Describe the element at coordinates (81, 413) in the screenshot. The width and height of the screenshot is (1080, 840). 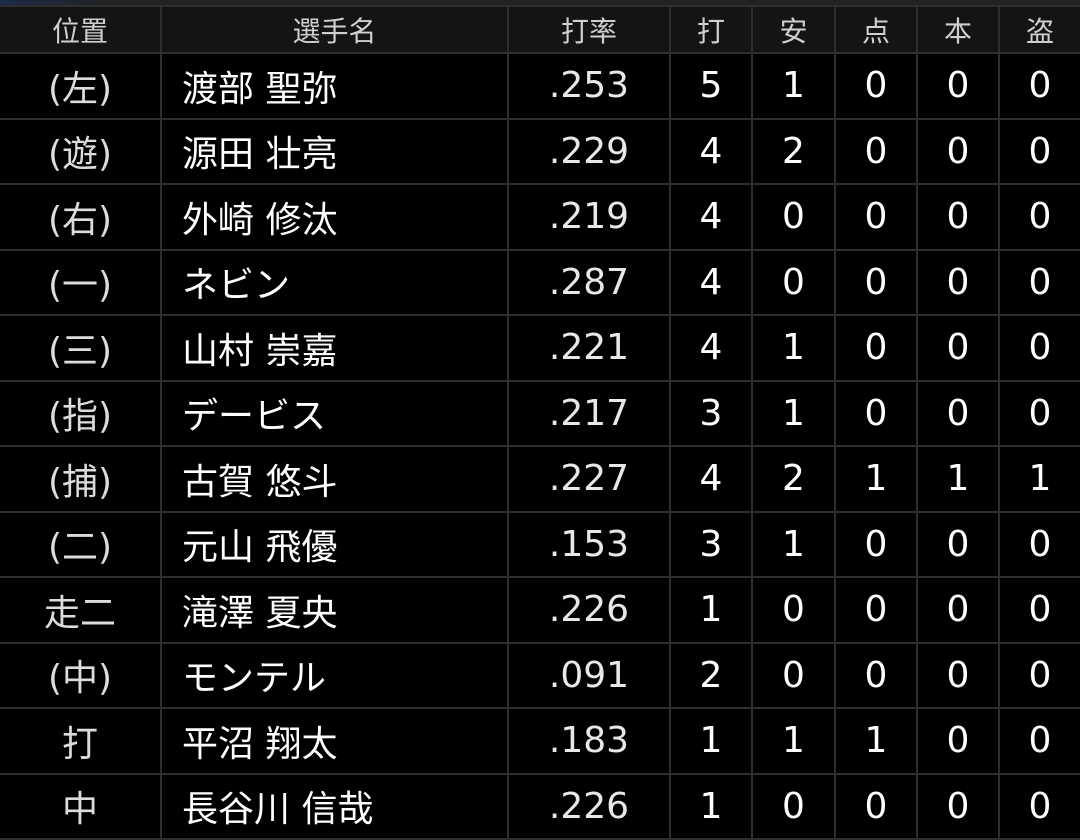
I see `cell-position: (指)` at that location.